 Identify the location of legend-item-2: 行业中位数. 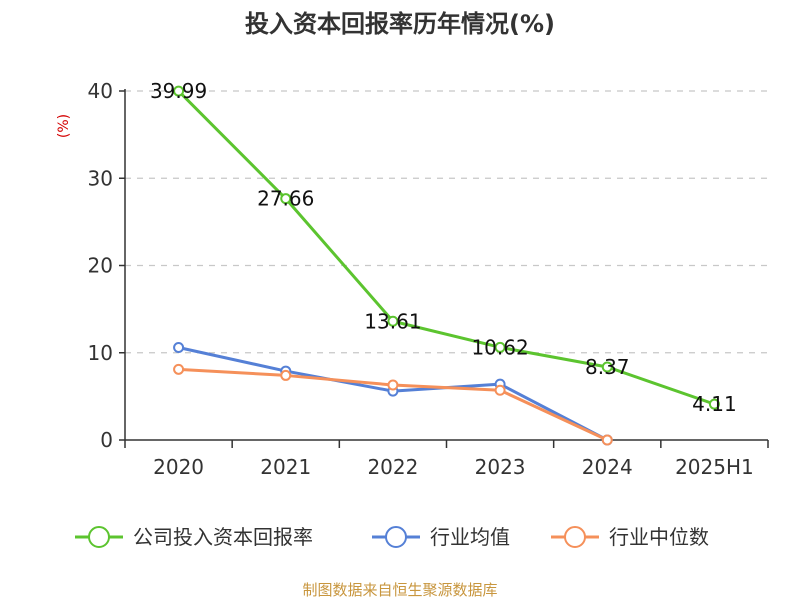
(630, 537).